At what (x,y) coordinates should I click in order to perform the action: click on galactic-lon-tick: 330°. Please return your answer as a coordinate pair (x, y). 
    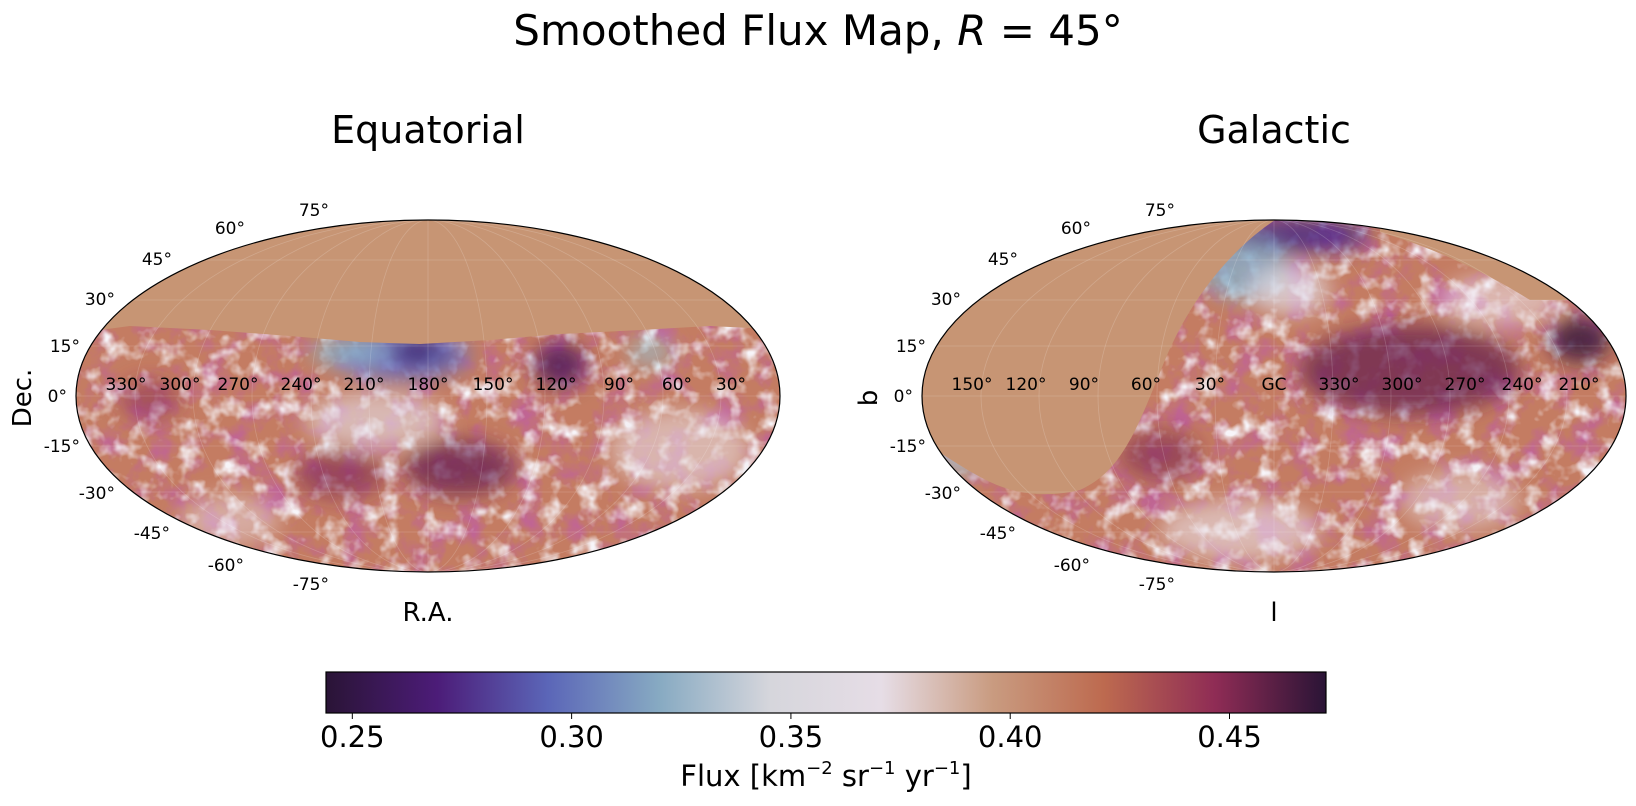
    Looking at the image, I should click on (1339, 385).